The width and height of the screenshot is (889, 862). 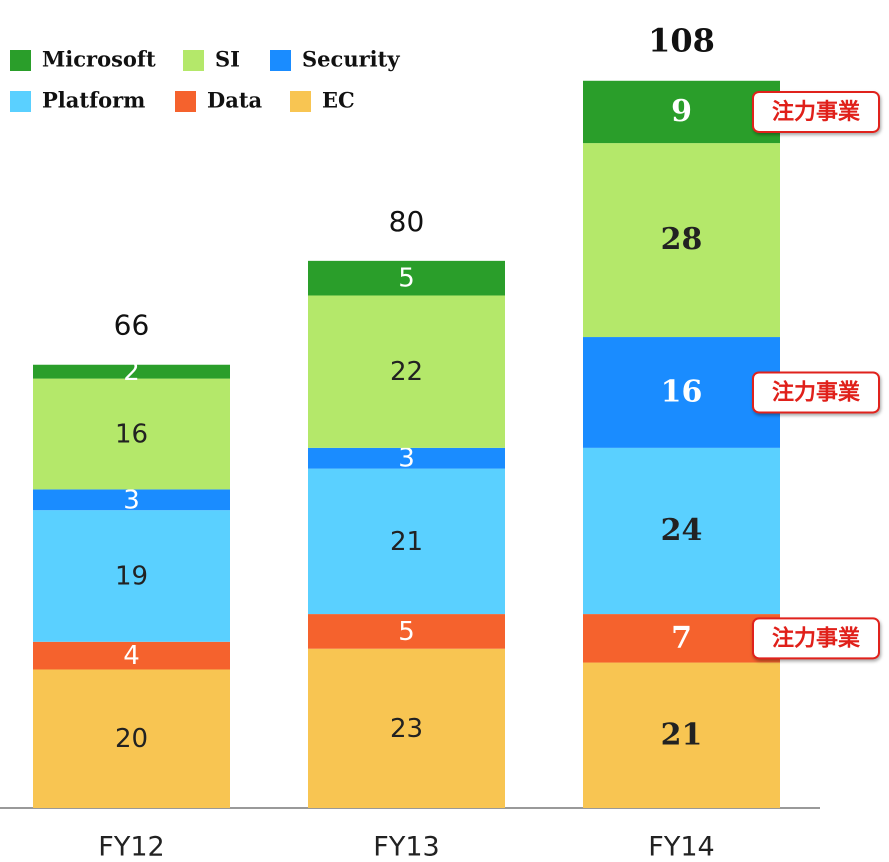 What do you see at coordinates (351, 59) in the screenshot?
I see `legend-label: Security` at bounding box center [351, 59].